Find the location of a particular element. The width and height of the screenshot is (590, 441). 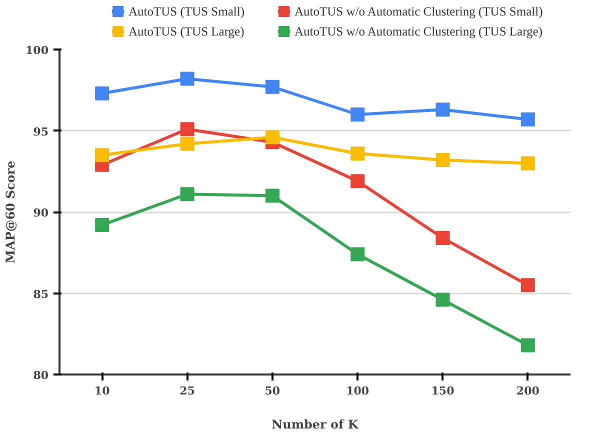

y-tick-label: 85 is located at coordinates (41, 294).